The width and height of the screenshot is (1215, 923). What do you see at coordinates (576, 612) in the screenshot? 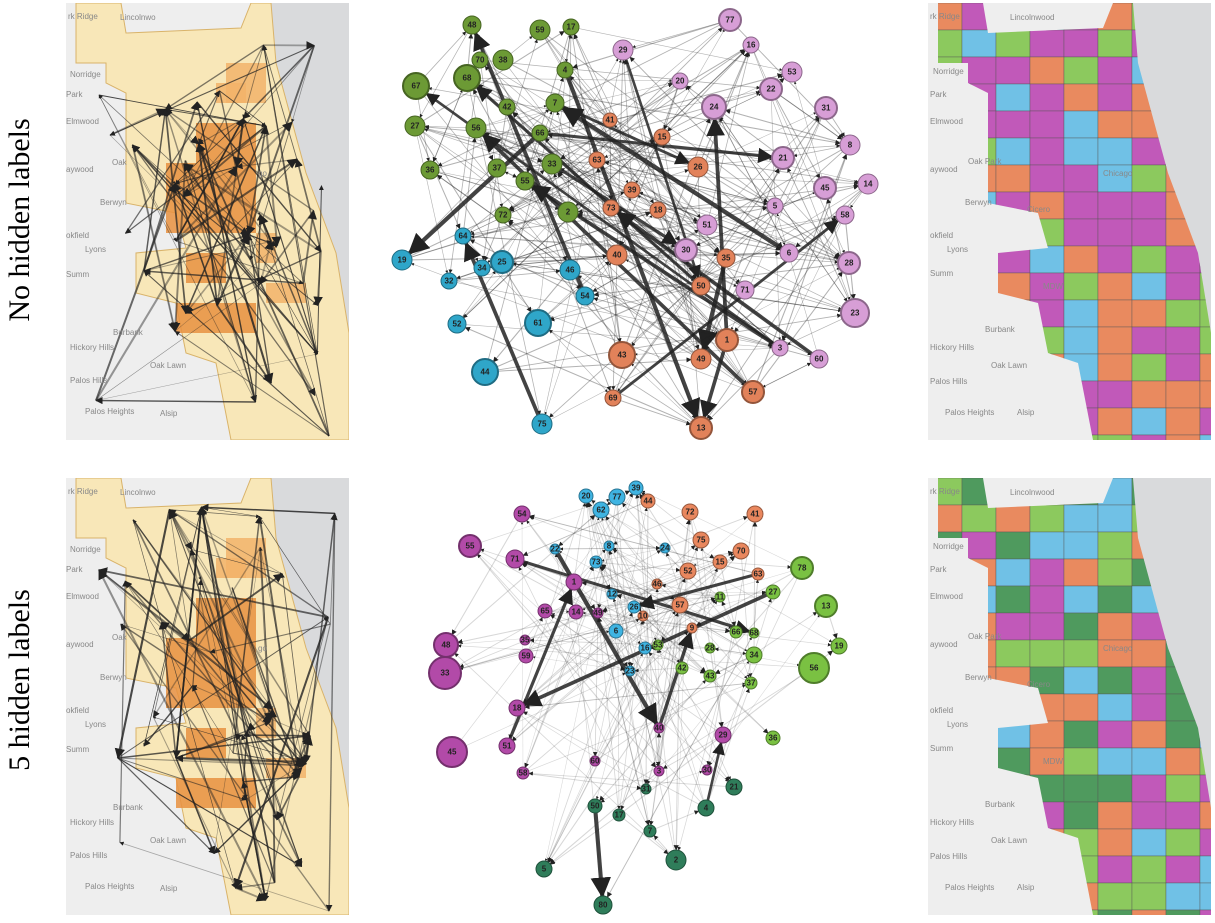
I see `node-label: 14` at bounding box center [576, 612].